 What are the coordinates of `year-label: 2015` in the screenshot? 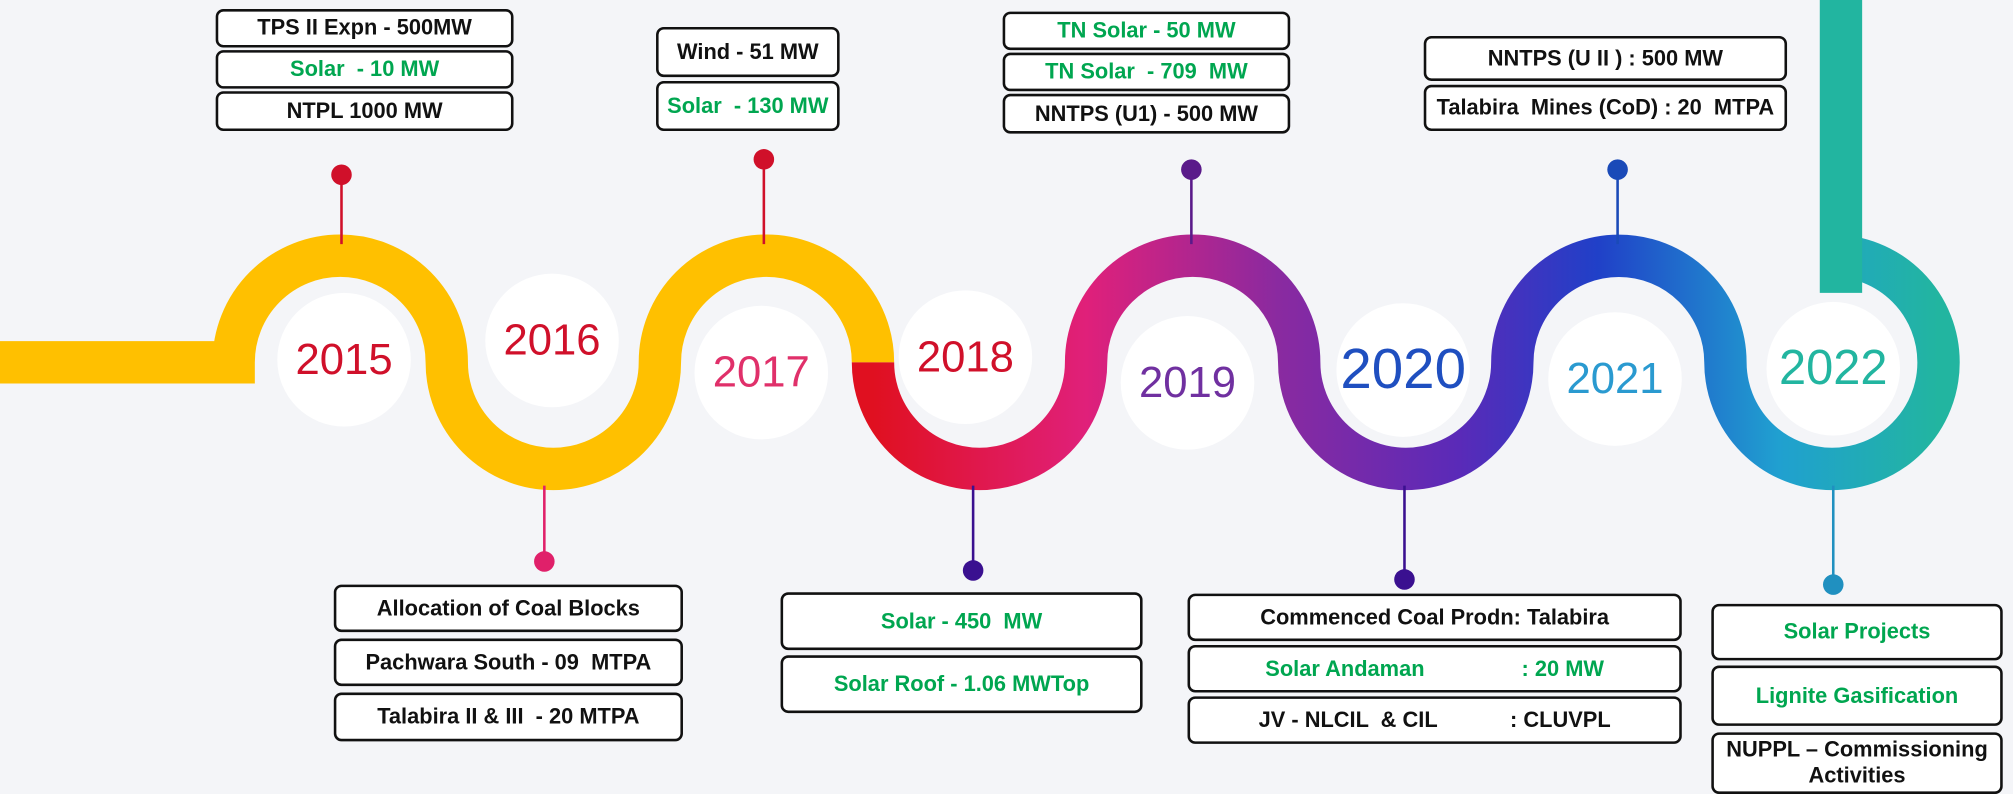 It's located at (344, 360).